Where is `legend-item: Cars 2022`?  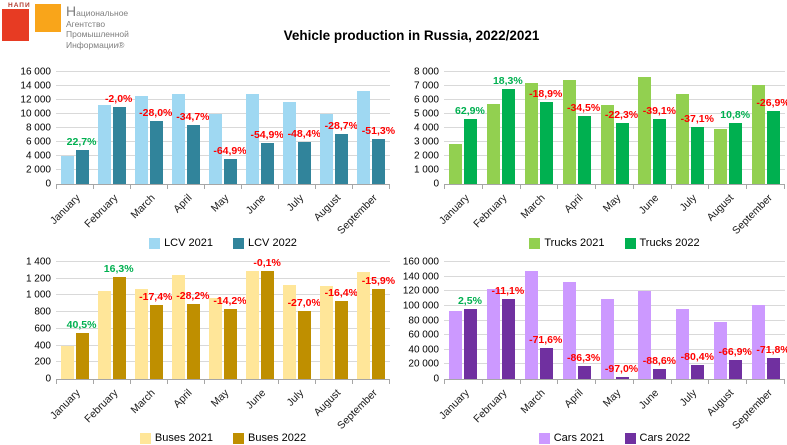
legend-item: Cars 2022 is located at coordinates (657, 438).